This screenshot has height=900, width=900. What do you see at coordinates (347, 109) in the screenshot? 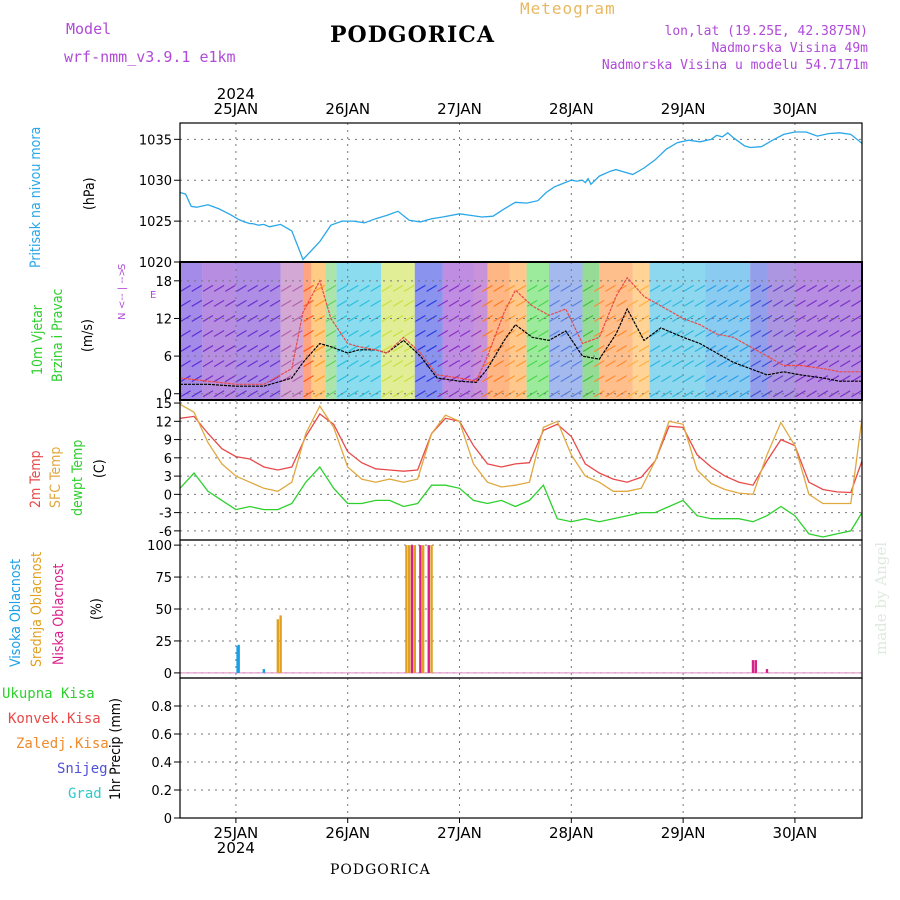
I see `top-day-label: 26JAN` at bounding box center [347, 109].